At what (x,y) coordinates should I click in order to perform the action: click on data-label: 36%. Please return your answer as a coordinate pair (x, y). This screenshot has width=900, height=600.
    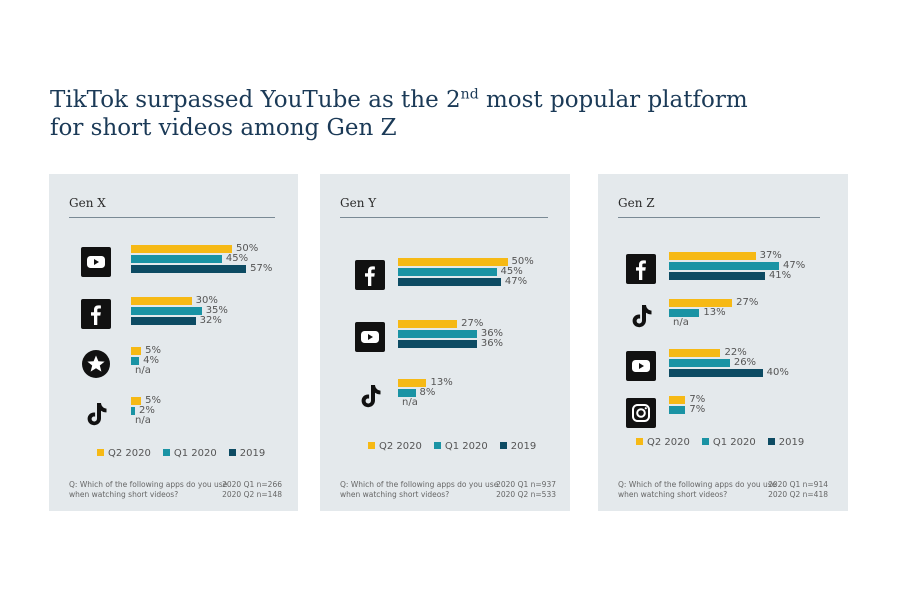
    Looking at the image, I should click on (492, 343).